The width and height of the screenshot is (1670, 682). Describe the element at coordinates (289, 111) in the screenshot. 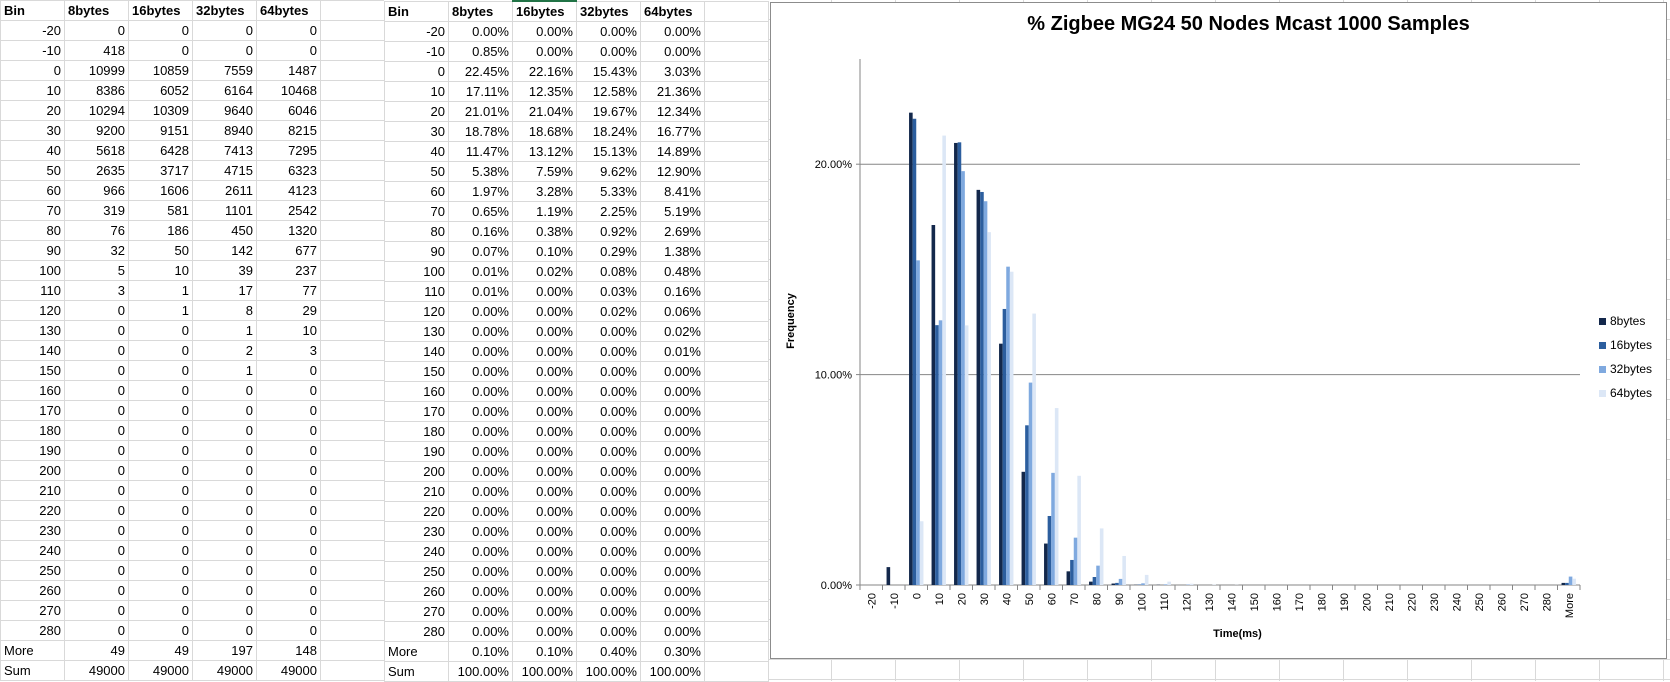

I see `value-cell: 6046` at that location.